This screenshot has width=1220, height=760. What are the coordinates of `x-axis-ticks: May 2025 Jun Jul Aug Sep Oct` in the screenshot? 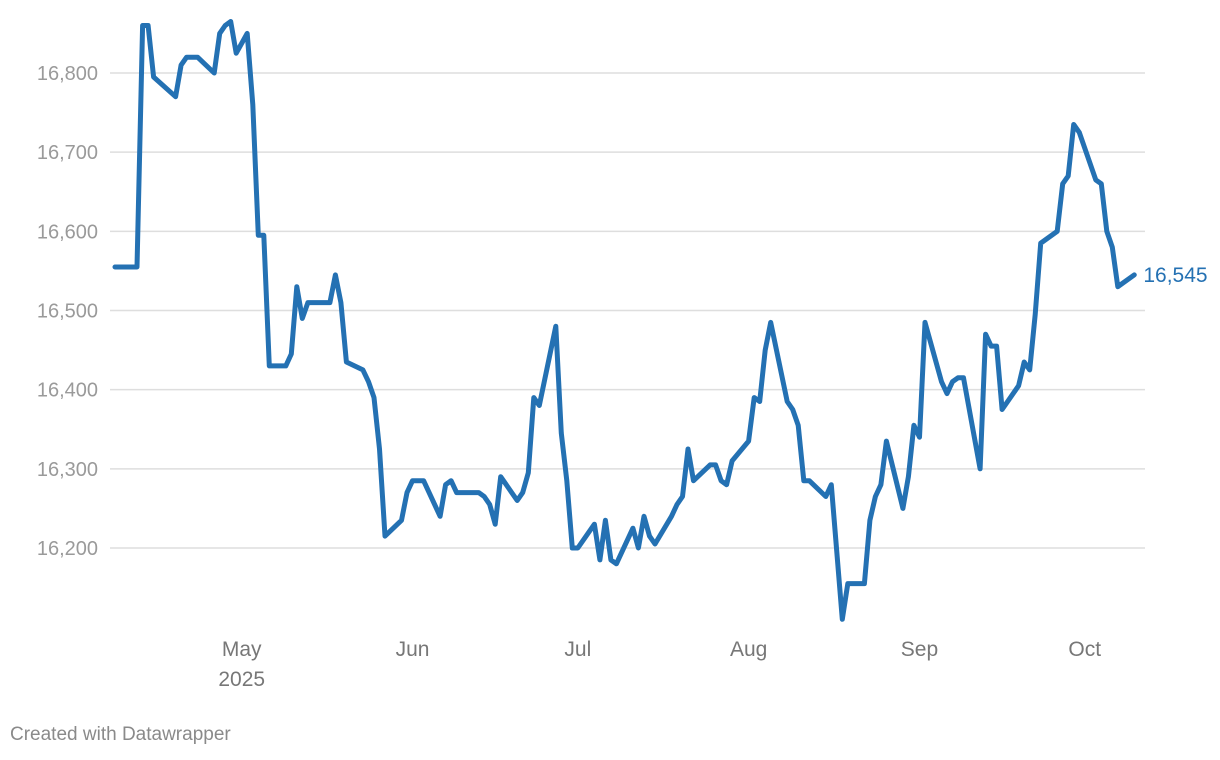 It's located at (659, 664).